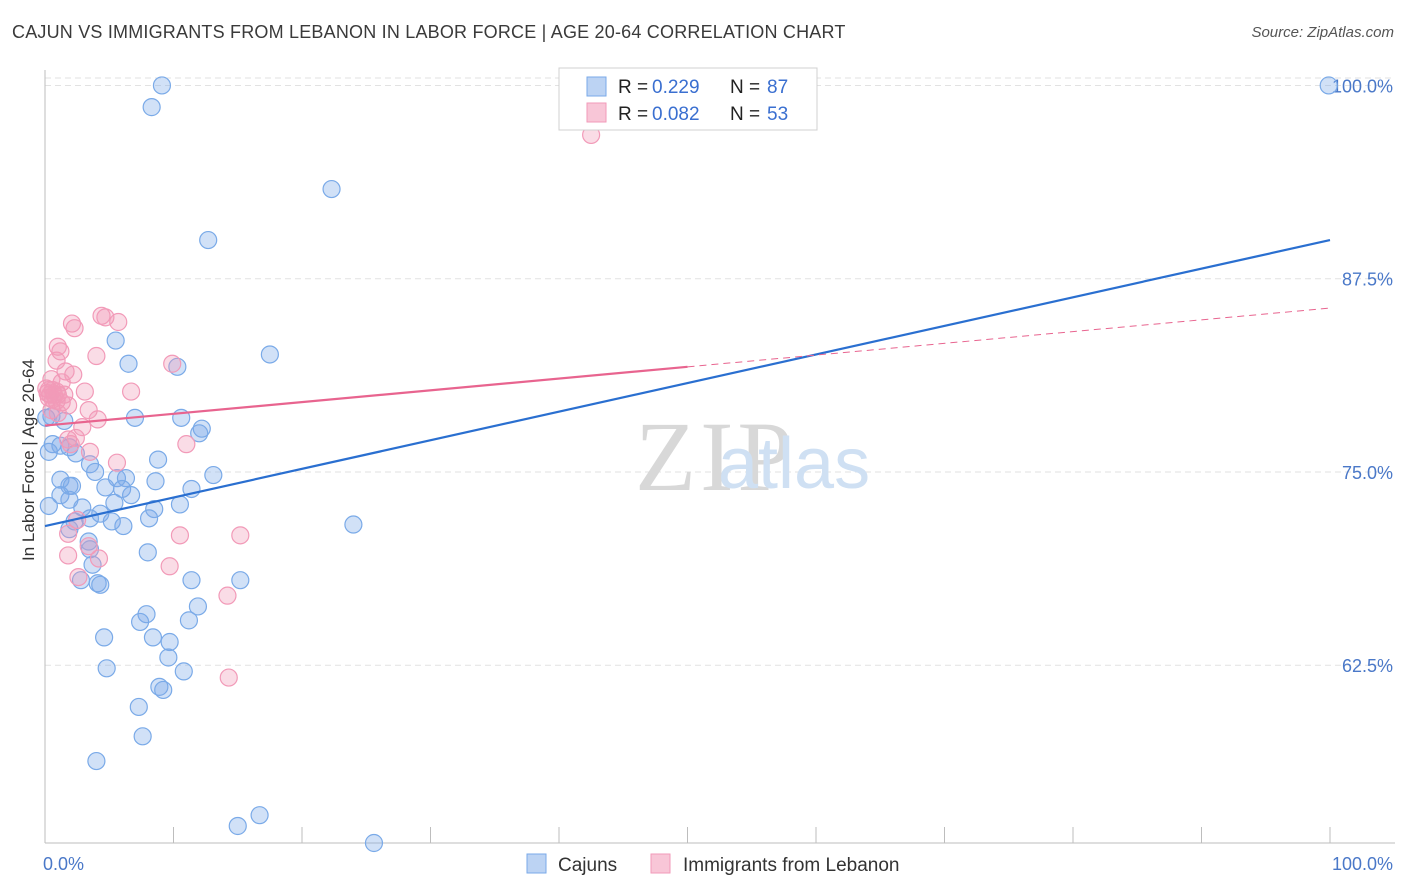 The image size is (1406, 892). I want to click on legend-n-value-2: 53, so click(777, 114).